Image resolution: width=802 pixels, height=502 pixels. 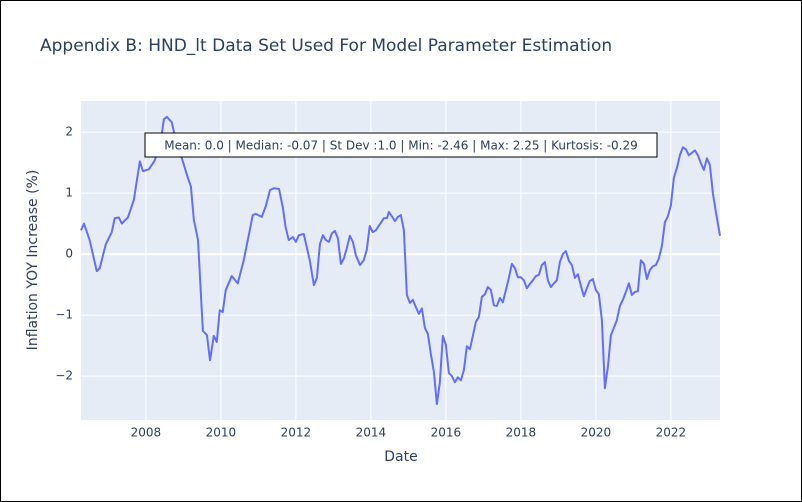 I want to click on x-tick-label: 2014, so click(x=371, y=433).